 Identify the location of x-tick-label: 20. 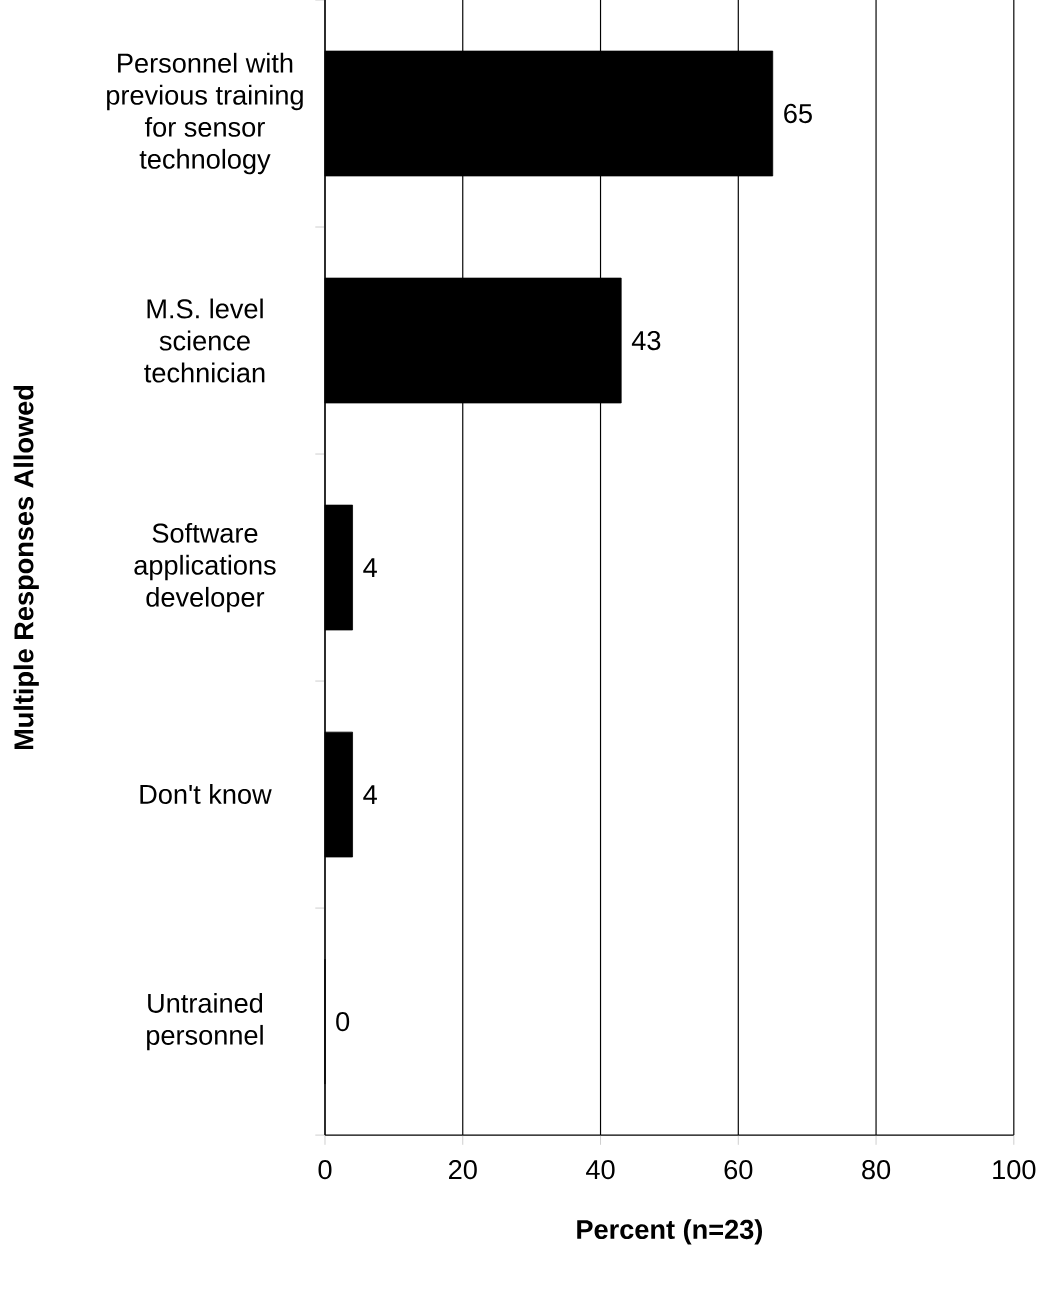
(463, 1170).